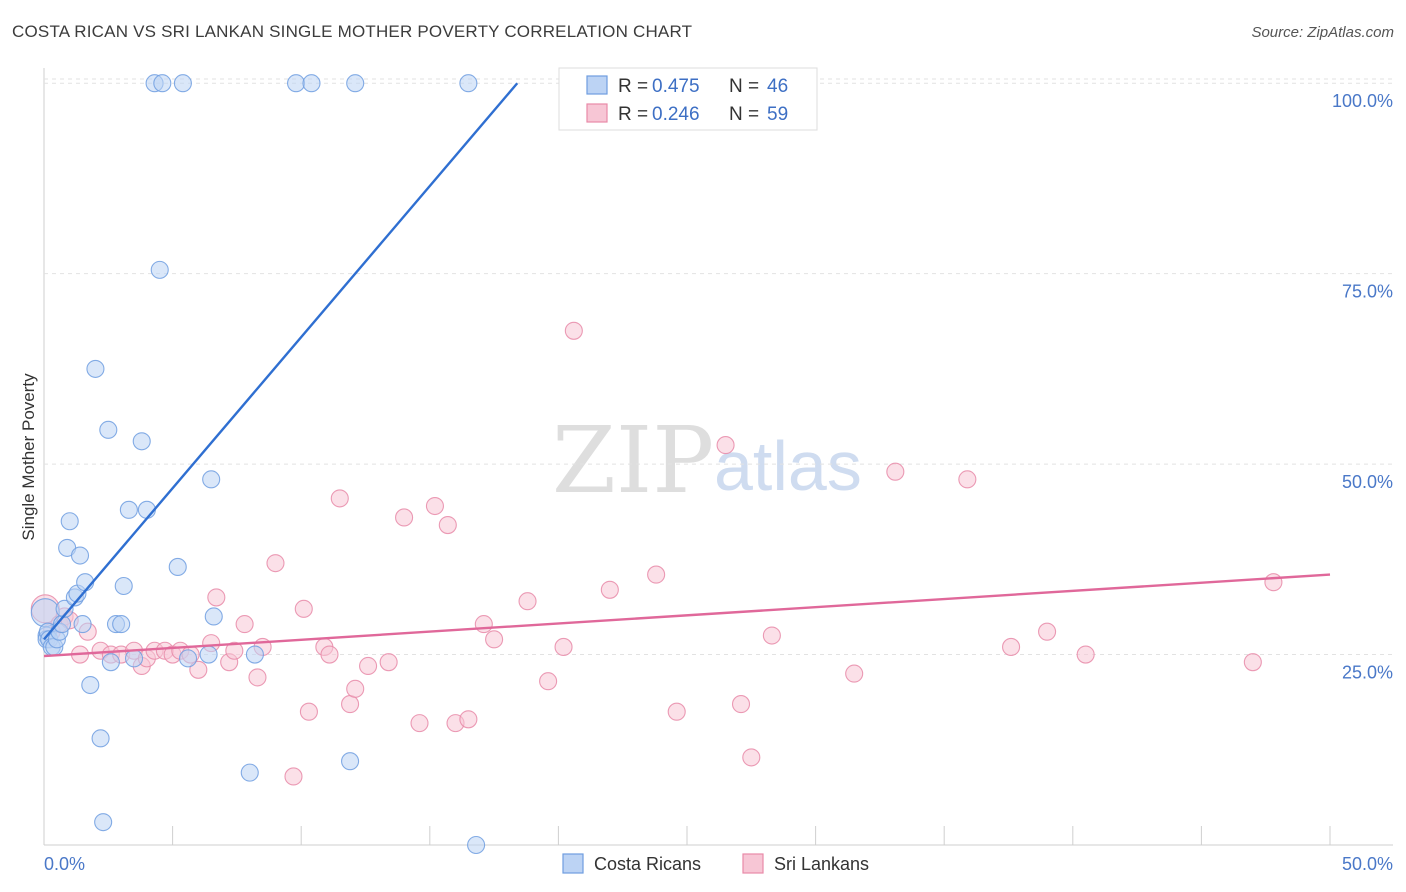 The height and width of the screenshot is (892, 1406). I want to click on watermark-zip: ZIP, so click(633, 460).